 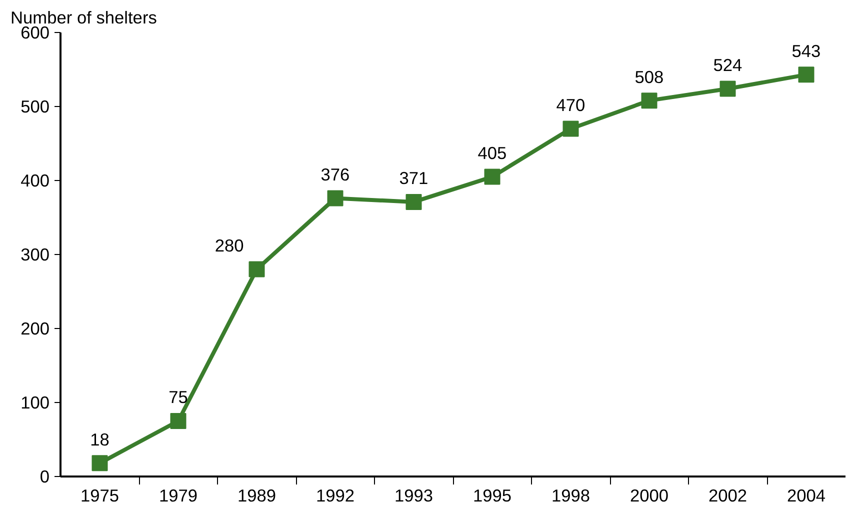 What do you see at coordinates (335, 174) in the screenshot?
I see `data-label: 376` at bounding box center [335, 174].